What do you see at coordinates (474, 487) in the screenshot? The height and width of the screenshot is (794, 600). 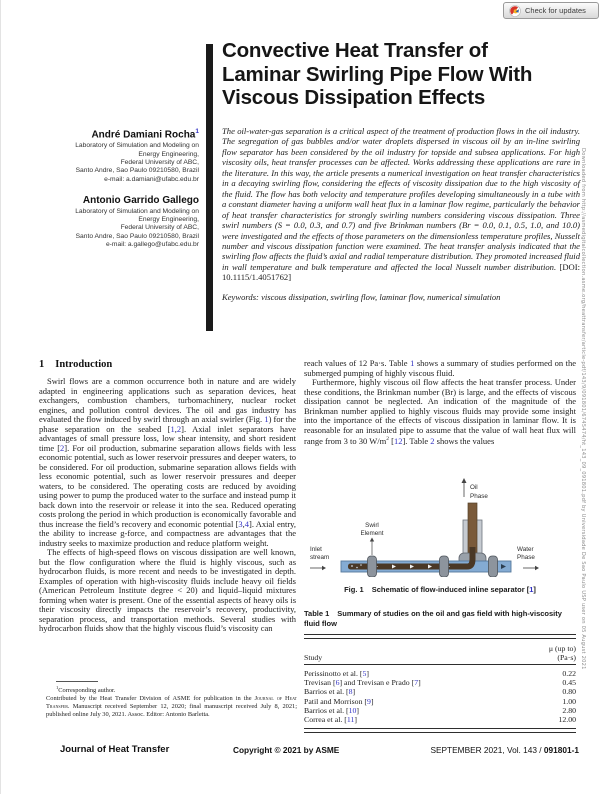 I see `oil-phase-label: Oil` at bounding box center [474, 487].